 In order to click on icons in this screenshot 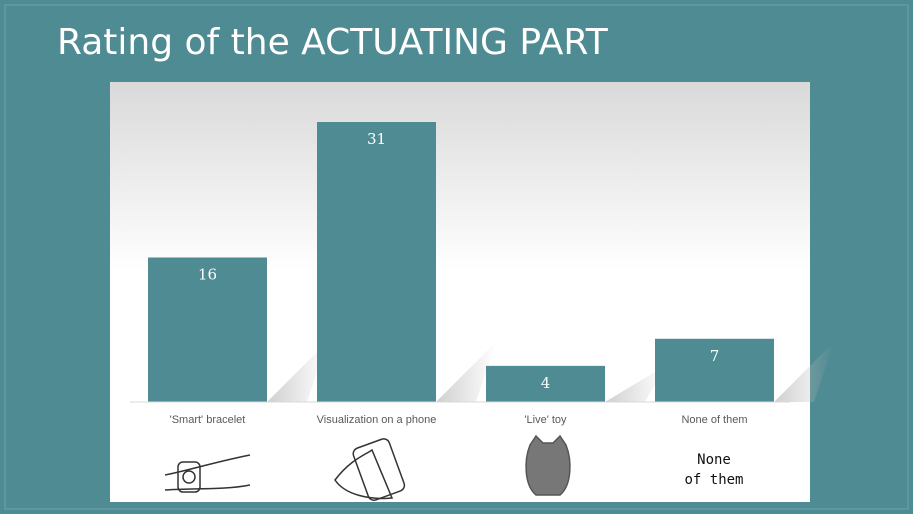, I will do `click(367, 467)`.